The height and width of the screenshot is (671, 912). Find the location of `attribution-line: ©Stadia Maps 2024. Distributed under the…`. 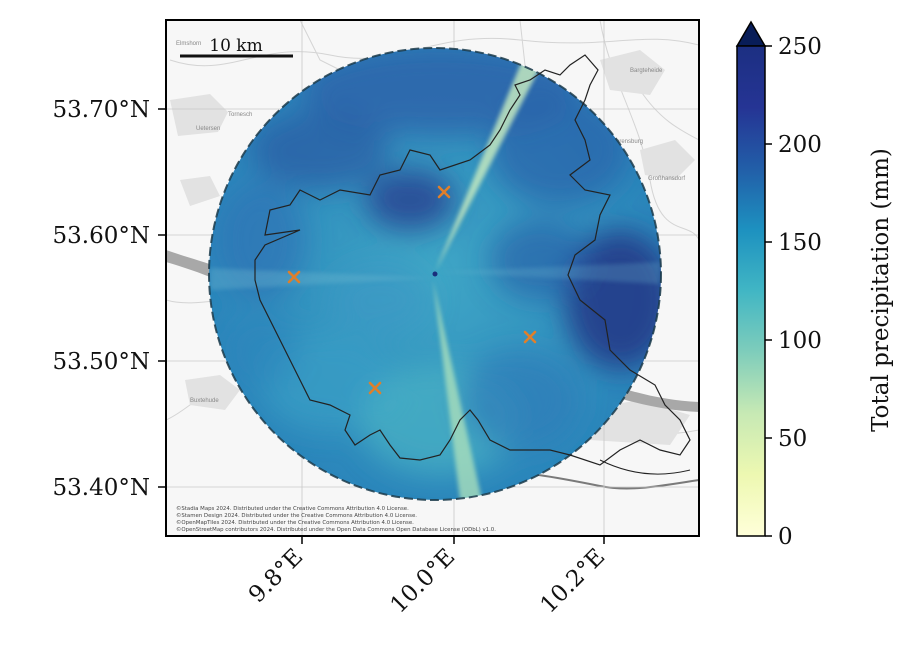

attribution-line: ©Stadia Maps 2024. Distributed under the… is located at coordinates (292, 508).